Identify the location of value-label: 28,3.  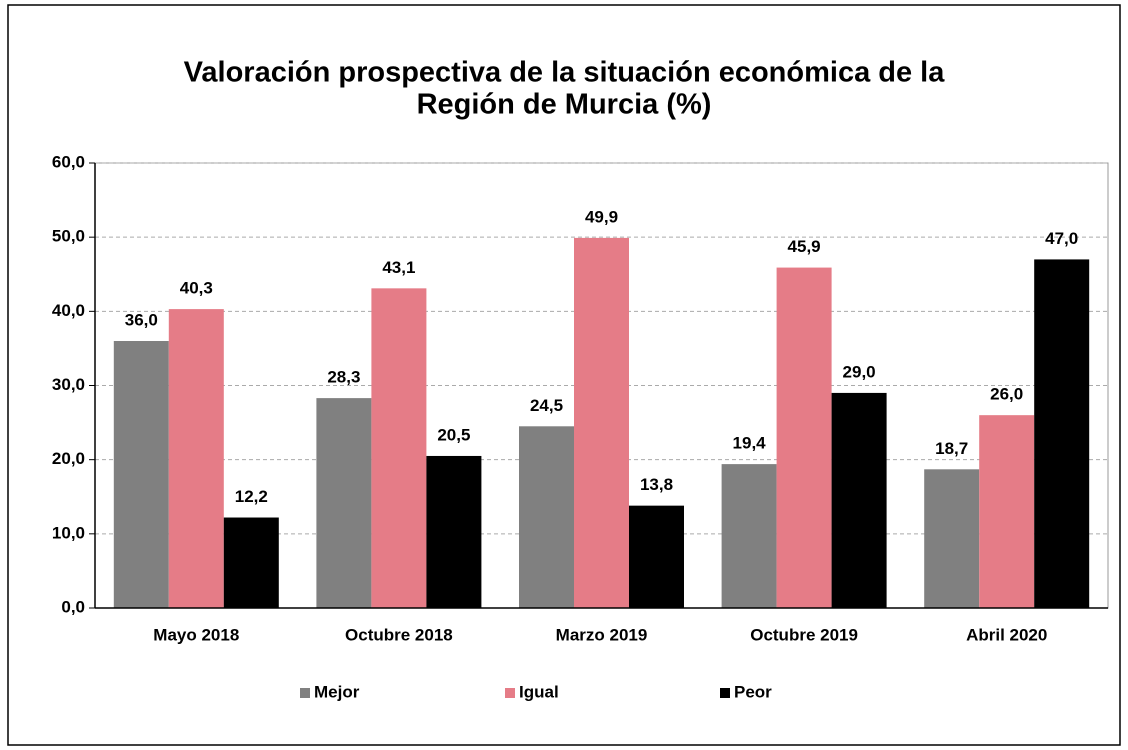
(343, 377).